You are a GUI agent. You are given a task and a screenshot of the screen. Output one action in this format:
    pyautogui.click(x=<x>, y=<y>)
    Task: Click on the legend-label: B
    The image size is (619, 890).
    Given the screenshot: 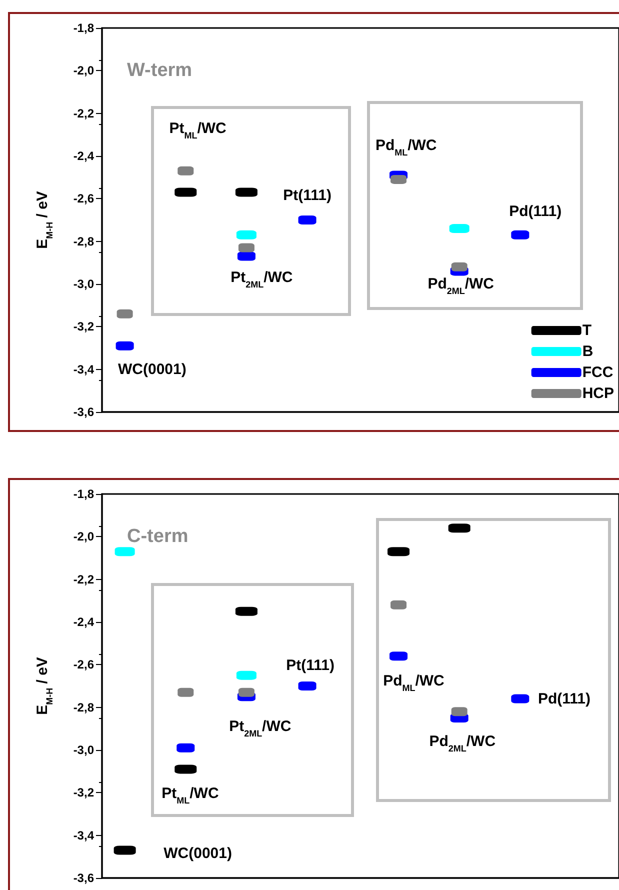 What is the action you would take?
    pyautogui.click(x=588, y=351)
    